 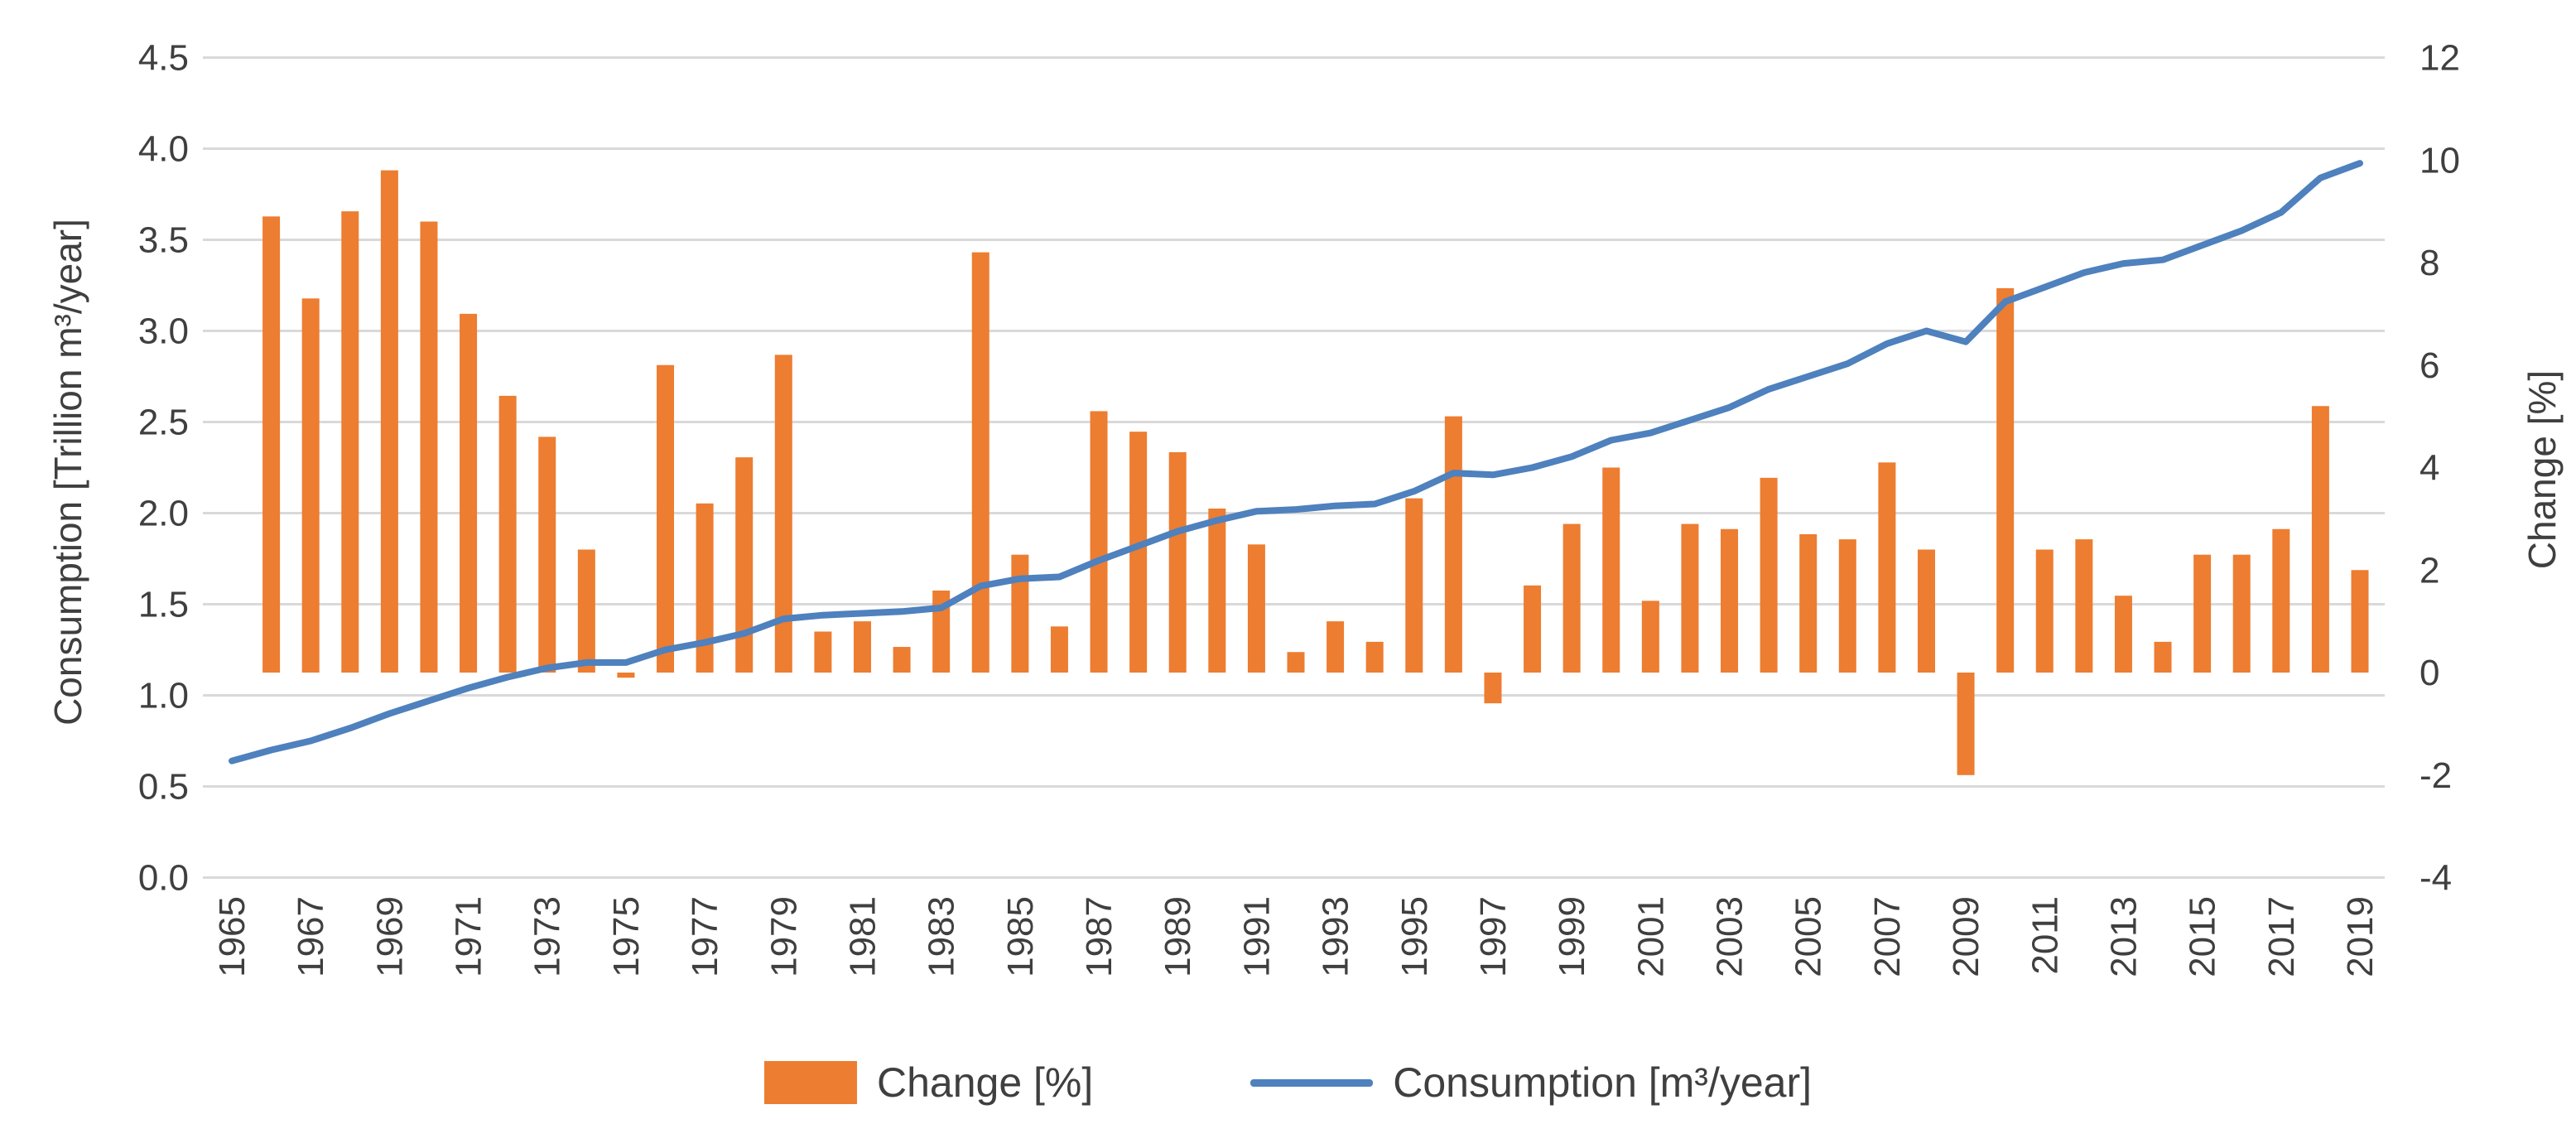 I want to click on change-bar-1993, so click(x=1336, y=647).